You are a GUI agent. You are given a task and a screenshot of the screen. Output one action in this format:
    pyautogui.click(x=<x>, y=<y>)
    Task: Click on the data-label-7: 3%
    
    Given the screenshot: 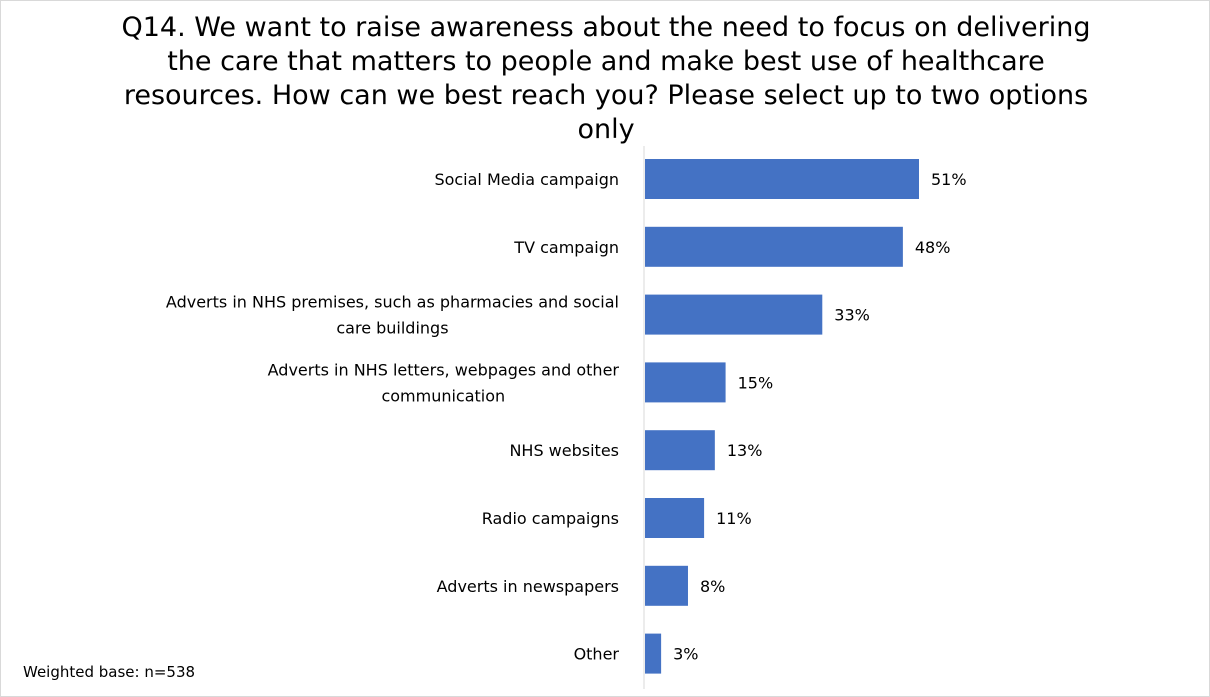 What is the action you would take?
    pyautogui.click(x=685, y=654)
    